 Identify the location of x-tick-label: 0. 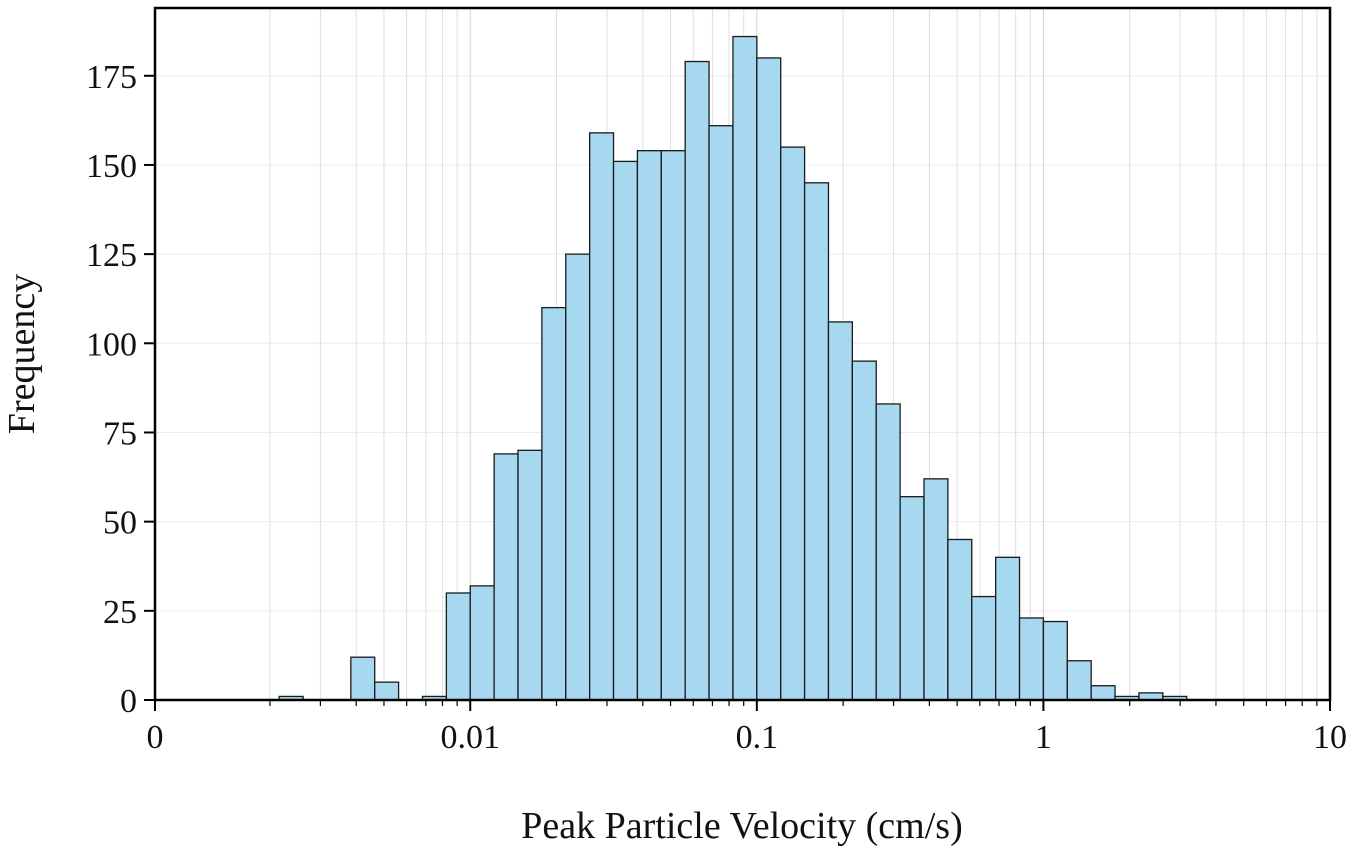
(155, 737).